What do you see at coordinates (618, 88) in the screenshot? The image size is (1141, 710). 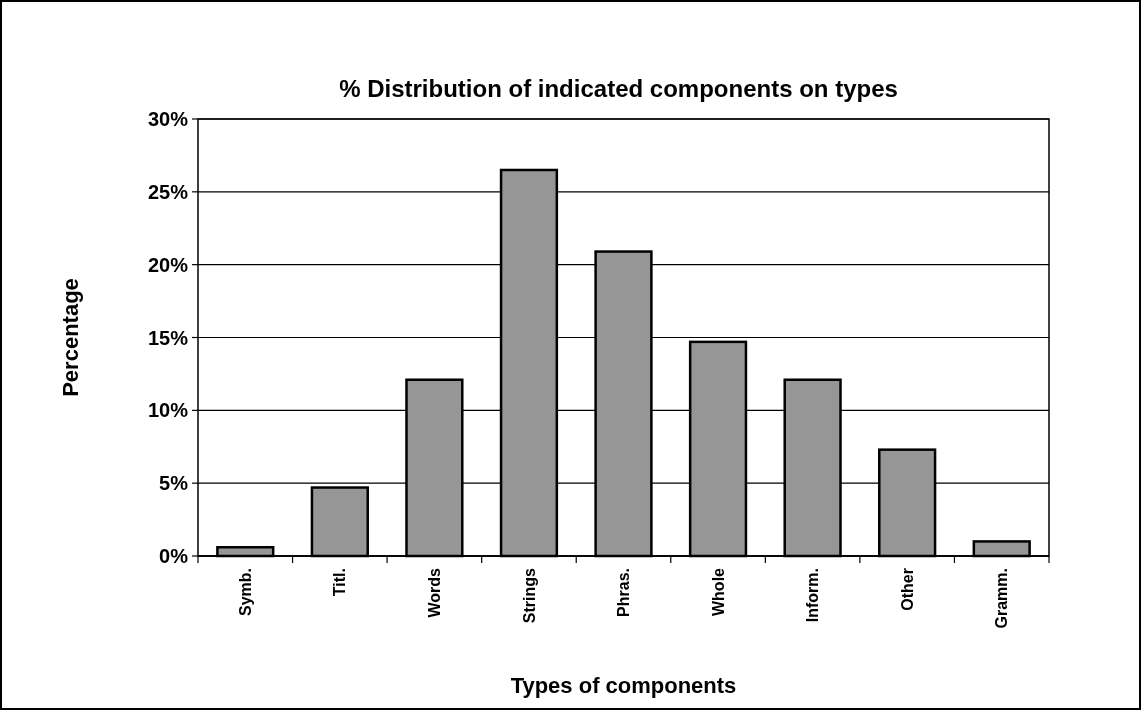 I see `chart-title: % Distribution of indicated components on types` at bounding box center [618, 88].